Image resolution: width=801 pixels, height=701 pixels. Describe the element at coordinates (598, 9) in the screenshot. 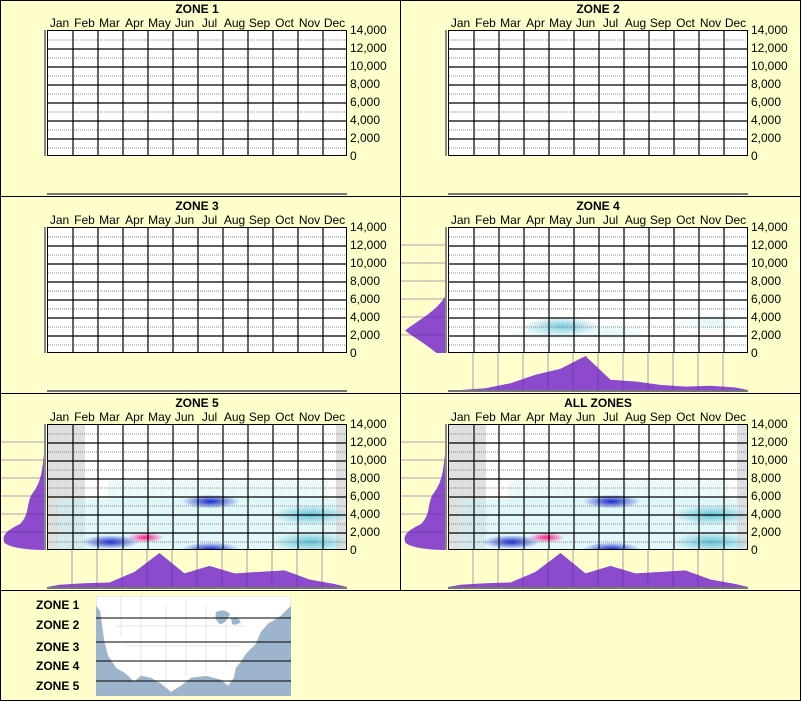

I see `panel-title: ZONE 2` at that location.